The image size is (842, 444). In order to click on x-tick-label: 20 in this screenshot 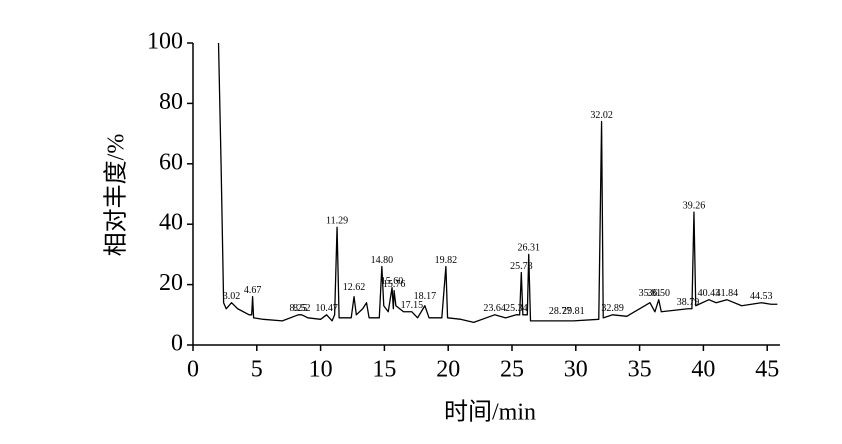, I will do `click(448, 370)`.